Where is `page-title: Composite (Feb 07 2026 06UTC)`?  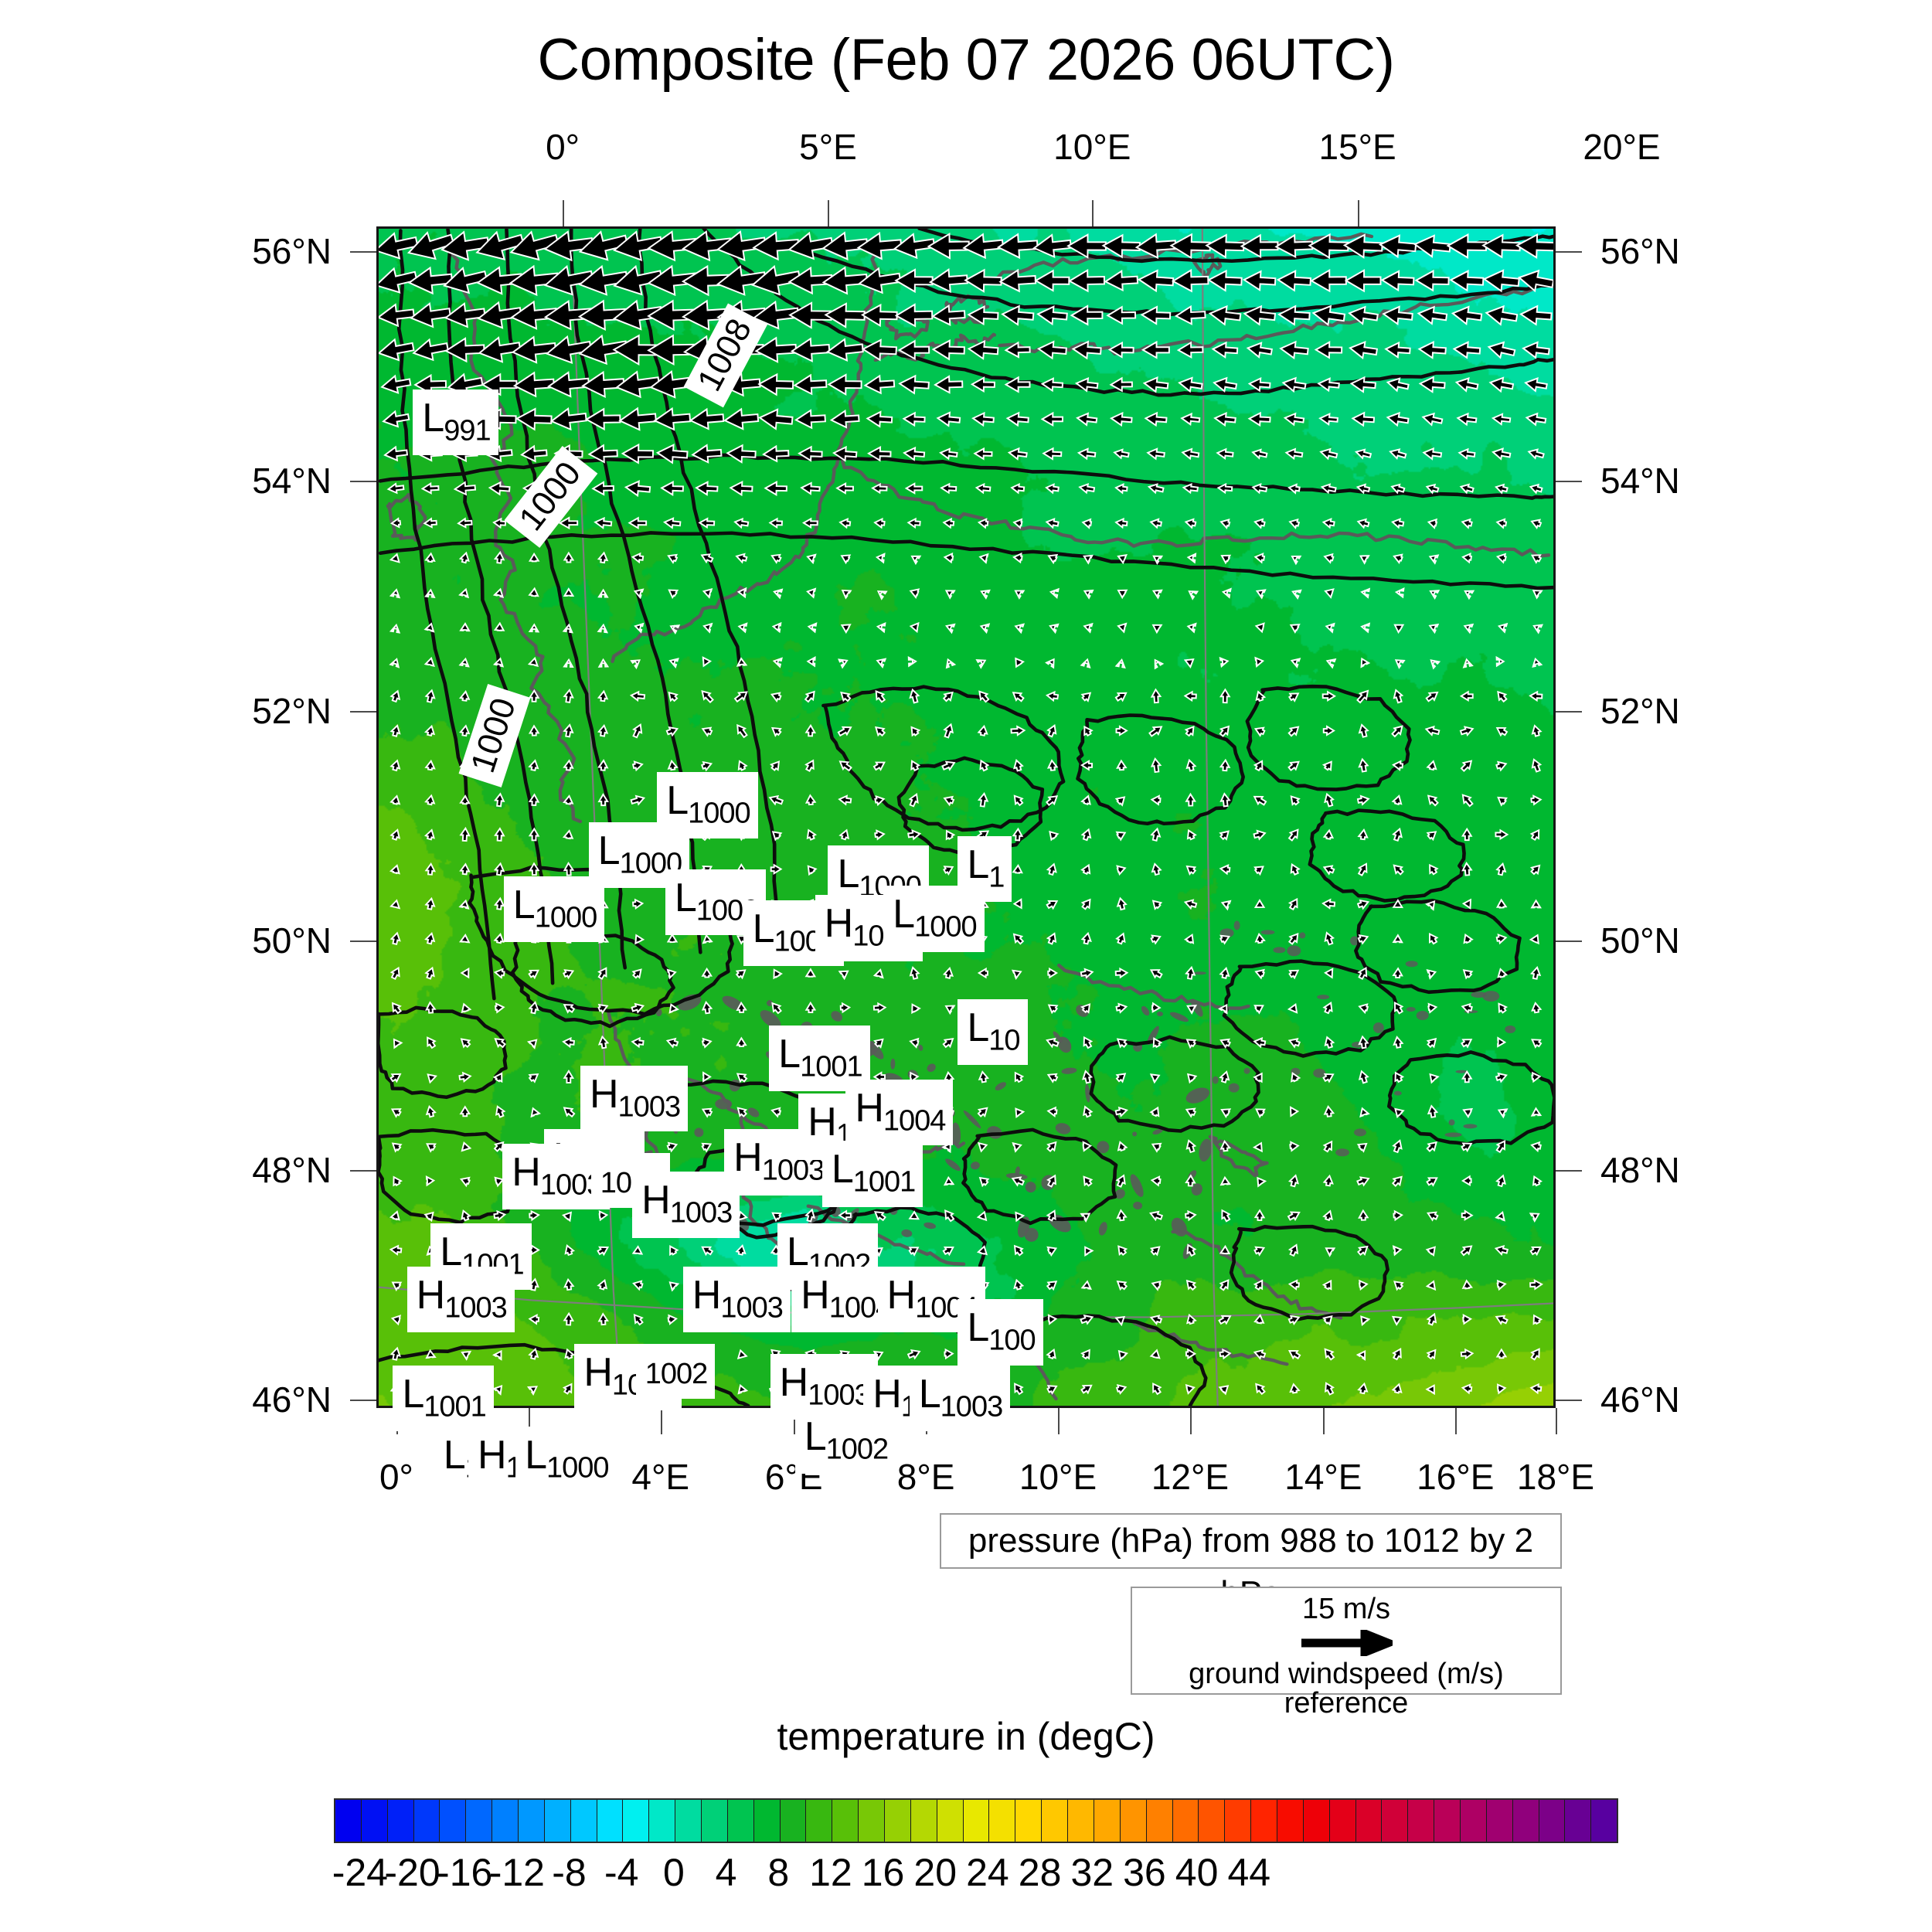 page-title: Composite (Feb 07 2026 06UTC) is located at coordinates (966, 60).